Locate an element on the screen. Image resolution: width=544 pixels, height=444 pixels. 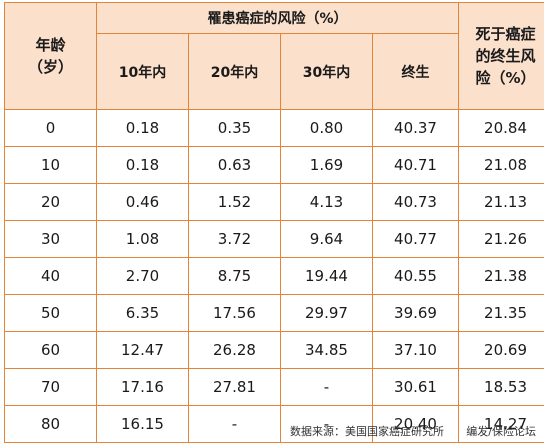
header-age: 年龄 （岁） is located at coordinates (50, 56).